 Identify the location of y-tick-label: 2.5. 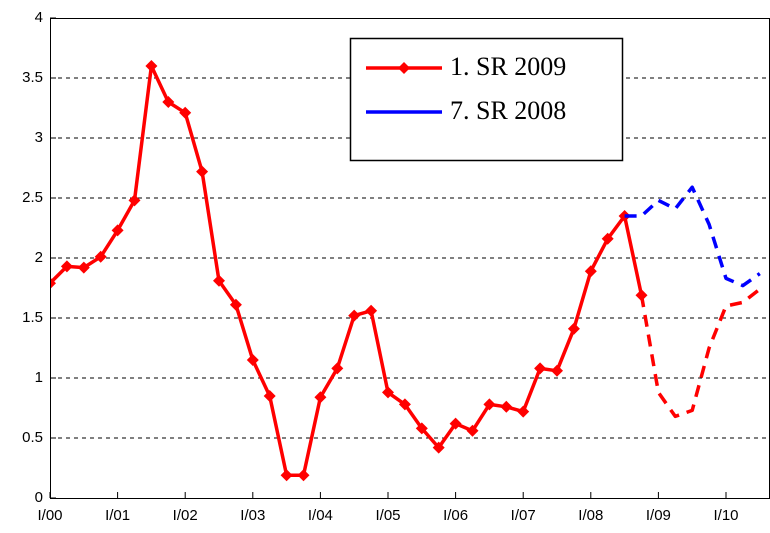
(32, 197).